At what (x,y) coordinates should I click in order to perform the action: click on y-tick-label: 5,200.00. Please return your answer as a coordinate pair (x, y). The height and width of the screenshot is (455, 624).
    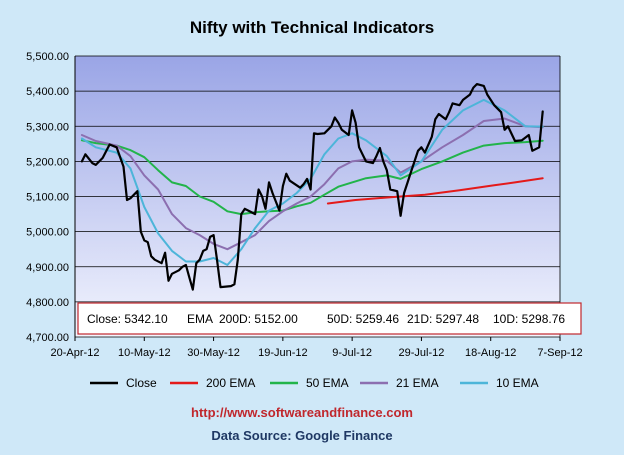
    Looking at the image, I should click on (47, 162).